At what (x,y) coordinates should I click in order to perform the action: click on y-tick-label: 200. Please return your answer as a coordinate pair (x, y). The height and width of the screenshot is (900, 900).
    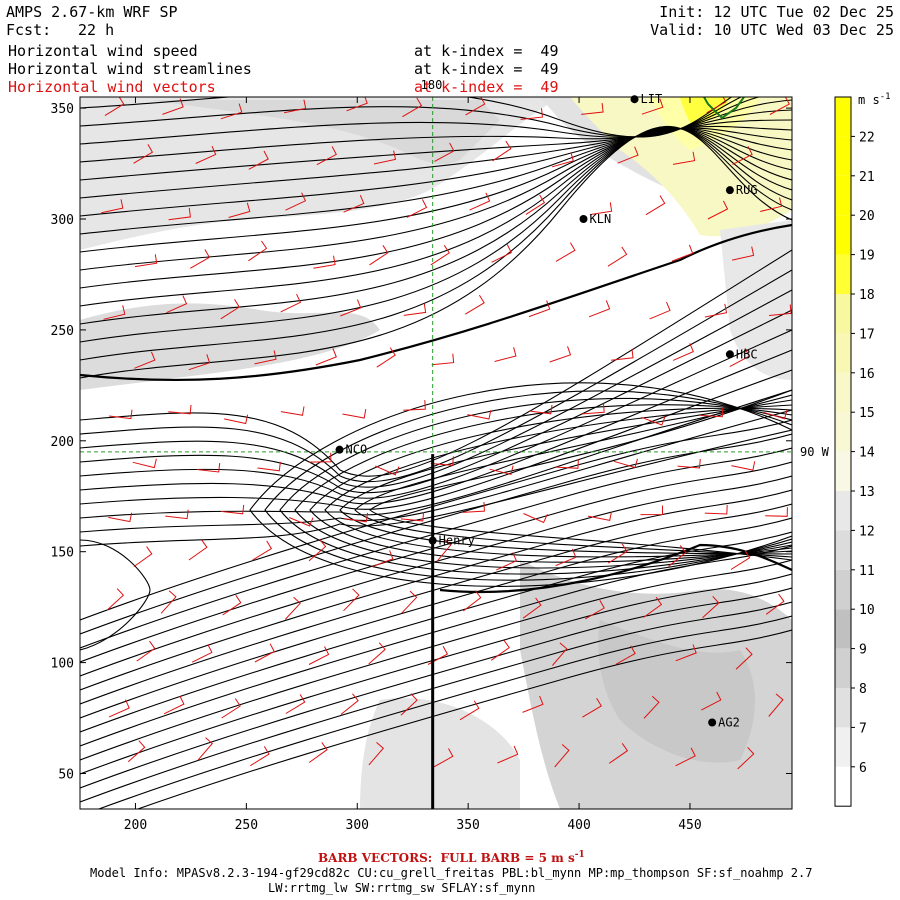
    Looking at the image, I should click on (62, 442).